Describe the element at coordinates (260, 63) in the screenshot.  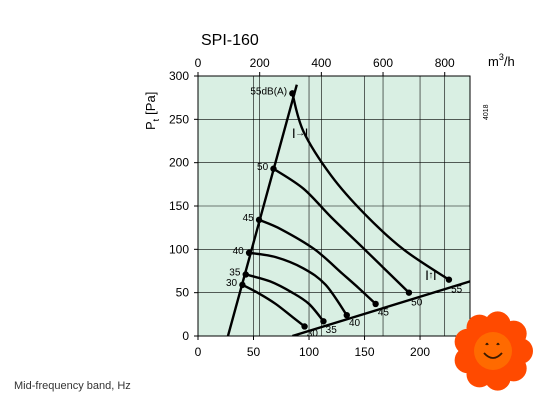
I see `top-tick-label: 200` at that location.